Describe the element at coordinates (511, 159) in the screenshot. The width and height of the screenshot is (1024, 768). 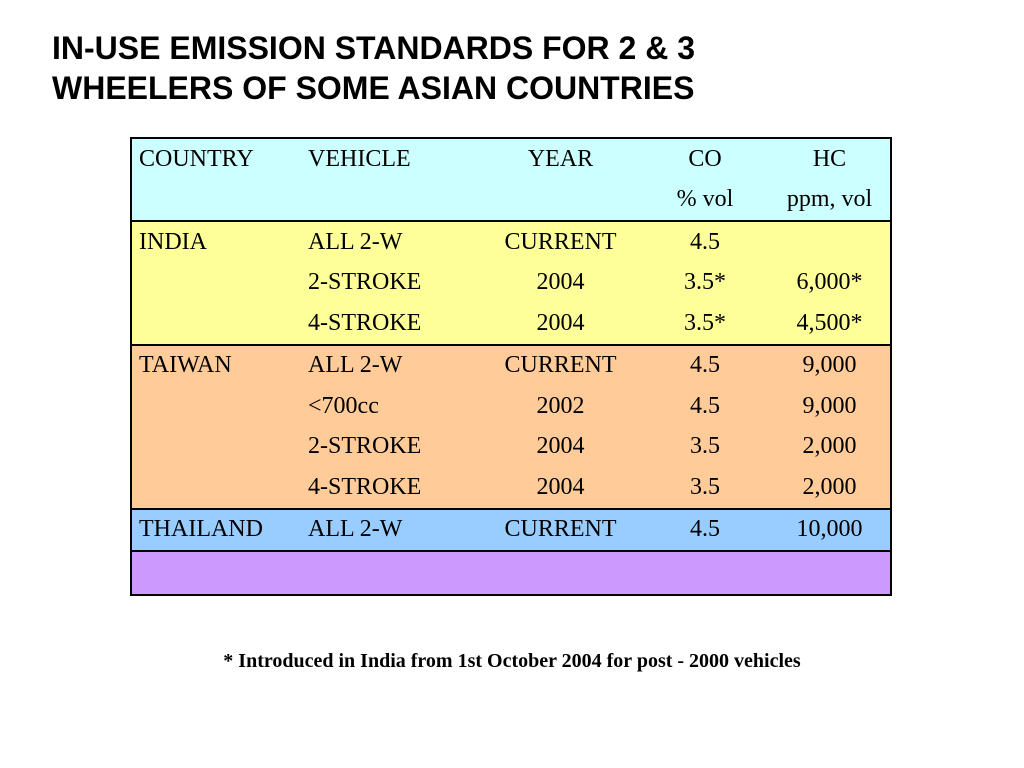
I see `header-row: COUNTRY VEHICLE YEAR CO HC` at that location.